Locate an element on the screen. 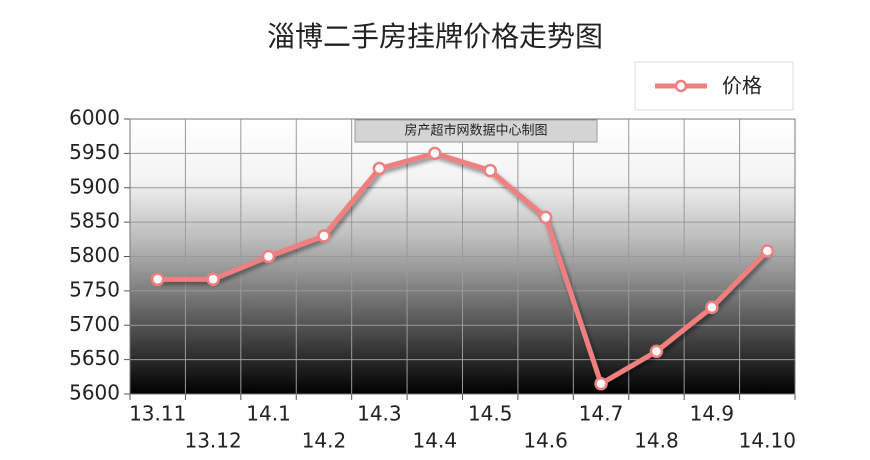 The height and width of the screenshot is (460, 870). y-tick-label: 5800 is located at coordinates (94, 255).